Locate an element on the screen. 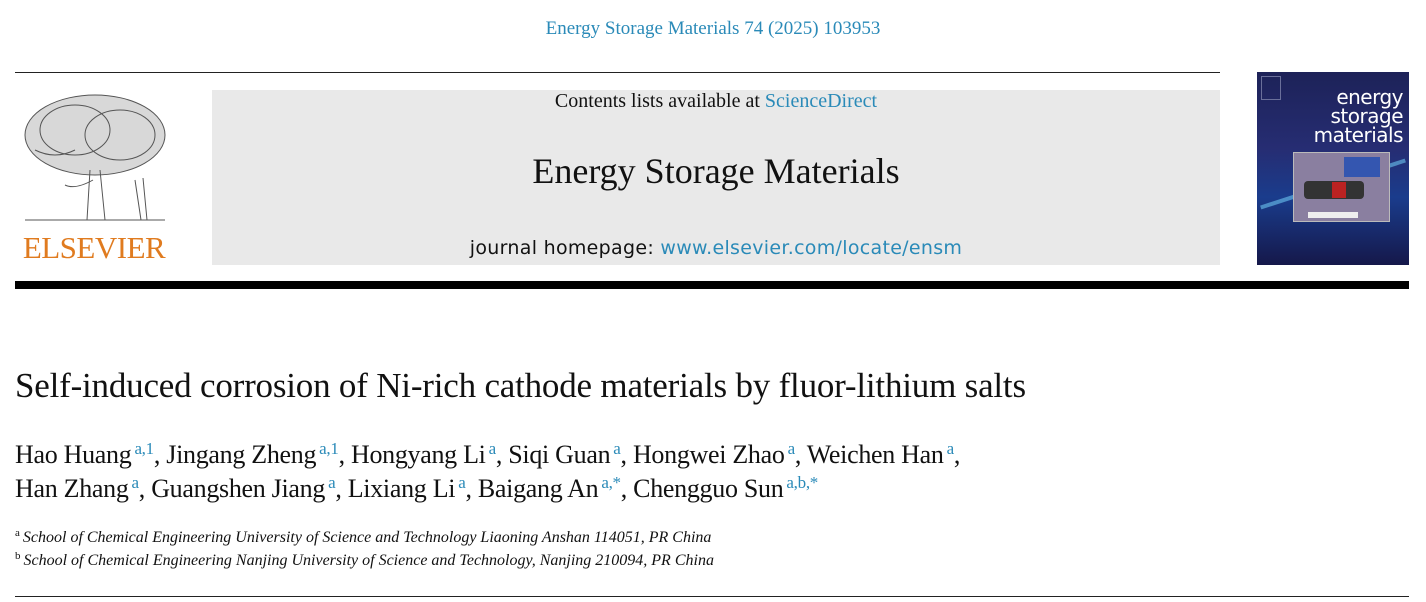 The image size is (1426, 602). author: Hao Huang a,1 is located at coordinates (84, 454).